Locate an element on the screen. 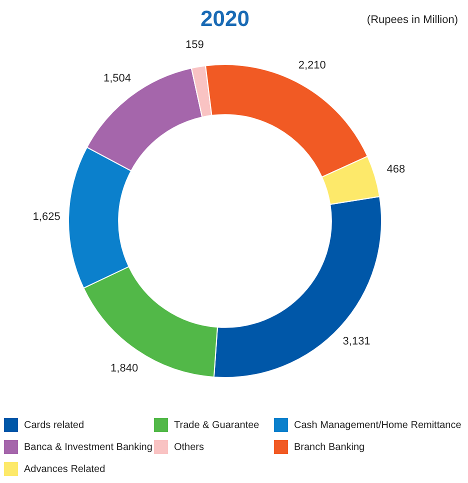 The height and width of the screenshot is (483, 468). legend-label: Branch Banking is located at coordinates (329, 447).